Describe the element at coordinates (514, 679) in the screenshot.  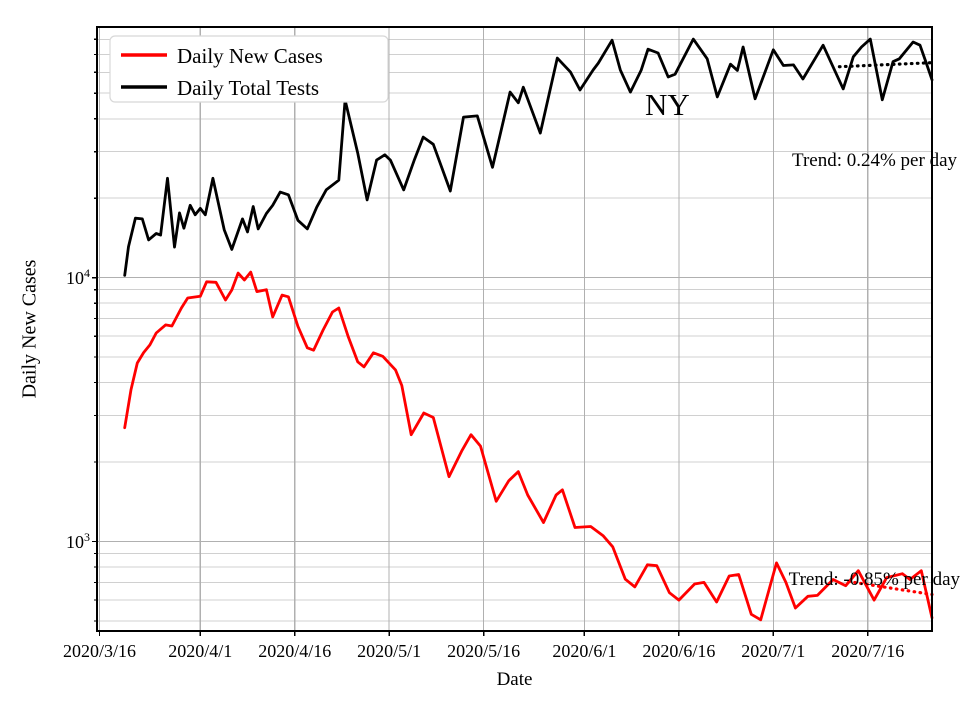
I see `x-axis-title: Date` at that location.